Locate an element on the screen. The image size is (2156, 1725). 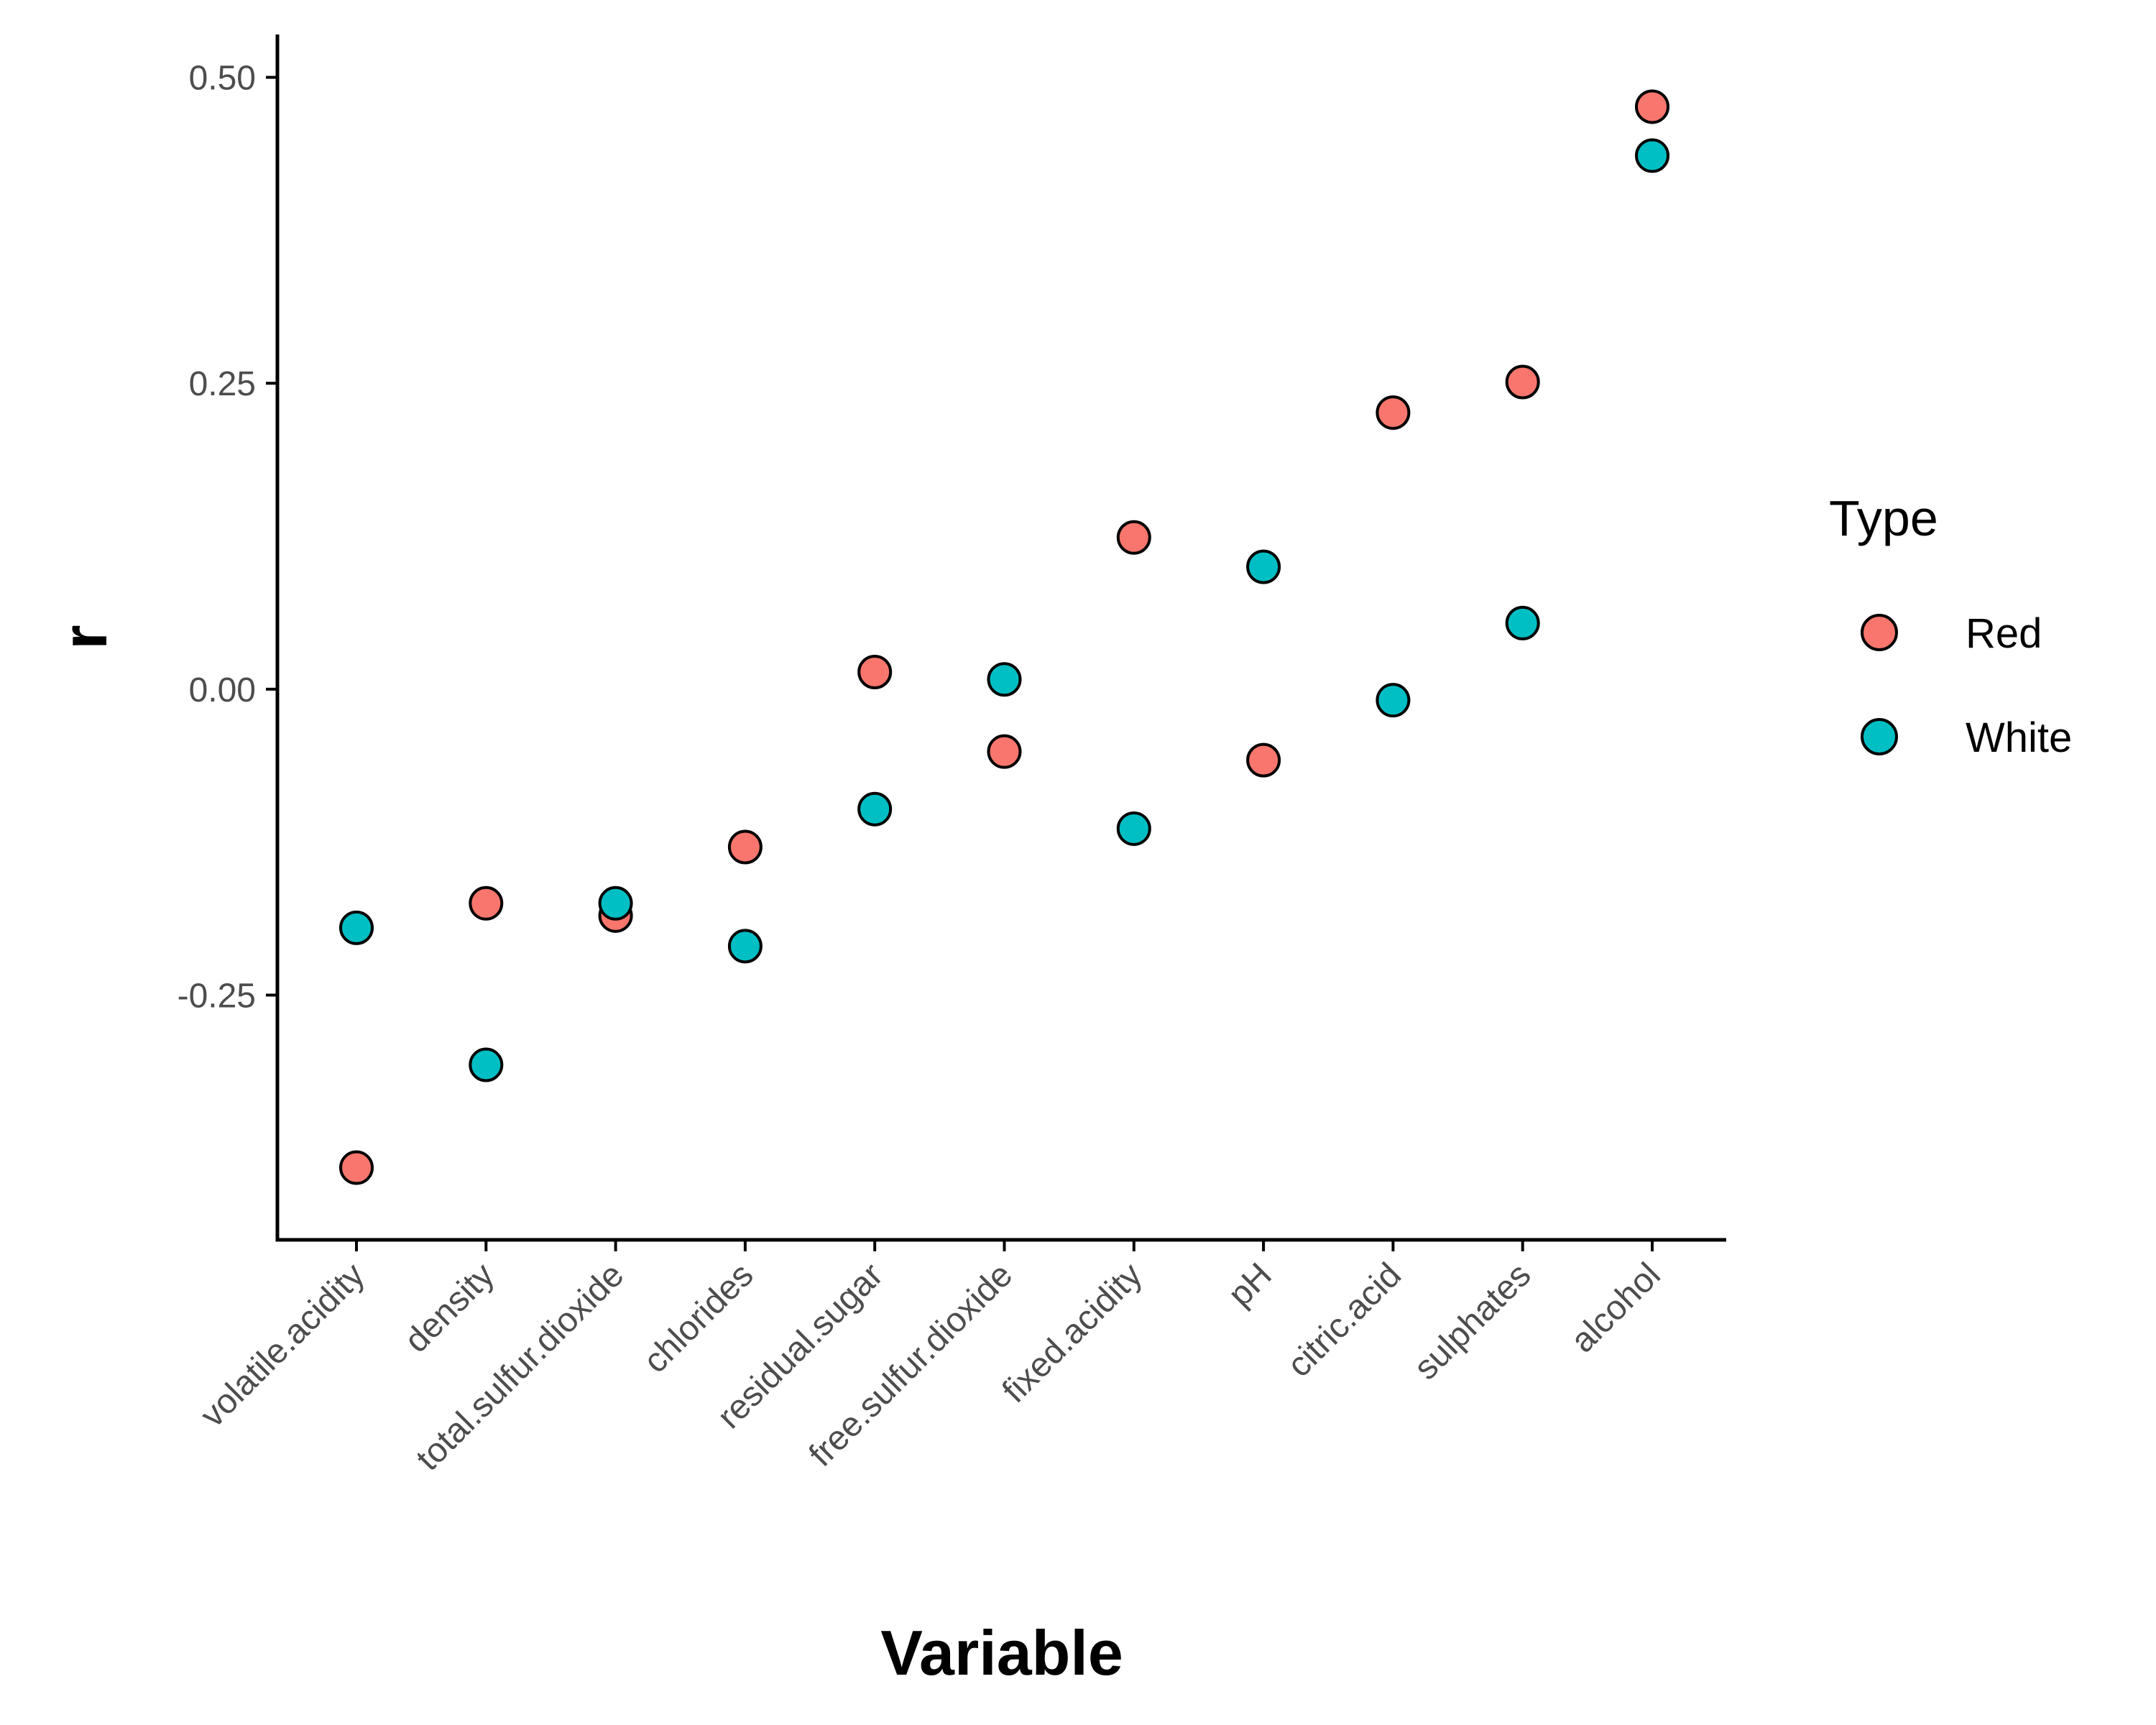
y-tick-label: 0.00 is located at coordinates (223, 690).